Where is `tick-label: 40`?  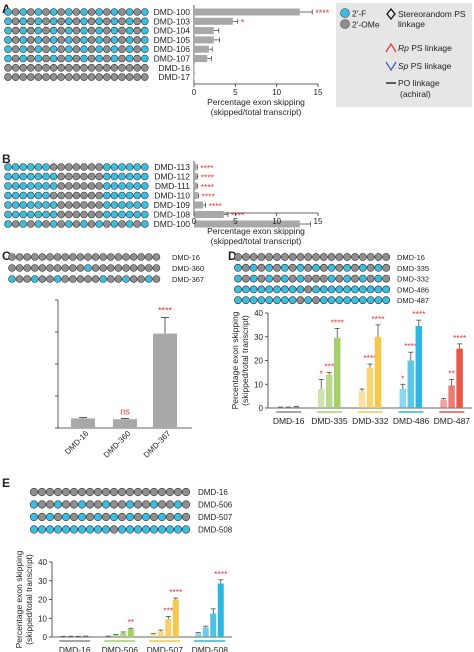 tick-label: 40 is located at coordinates (258, 313).